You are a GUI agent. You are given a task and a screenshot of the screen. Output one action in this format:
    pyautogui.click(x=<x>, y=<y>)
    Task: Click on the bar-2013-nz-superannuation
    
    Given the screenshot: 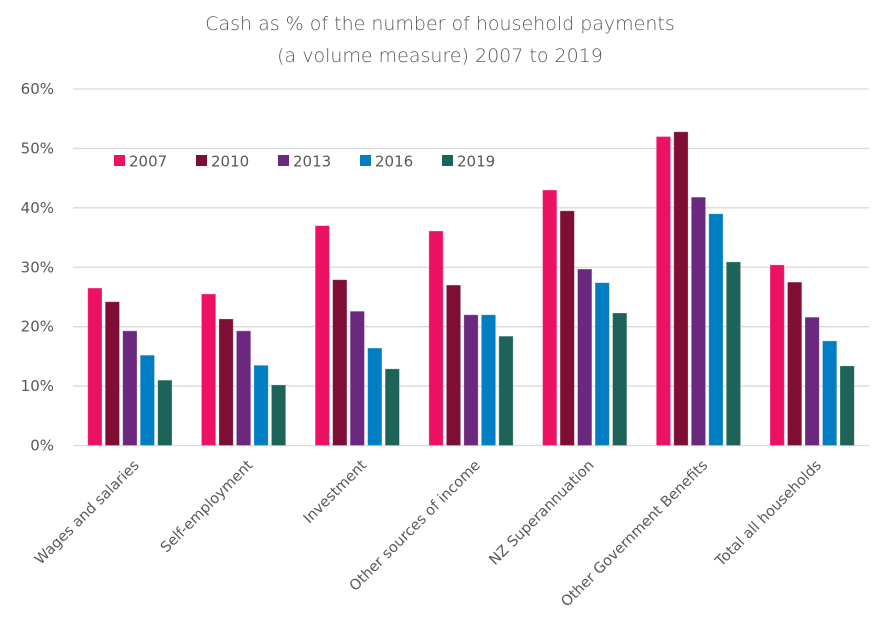 What is the action you would take?
    pyautogui.click(x=585, y=357)
    